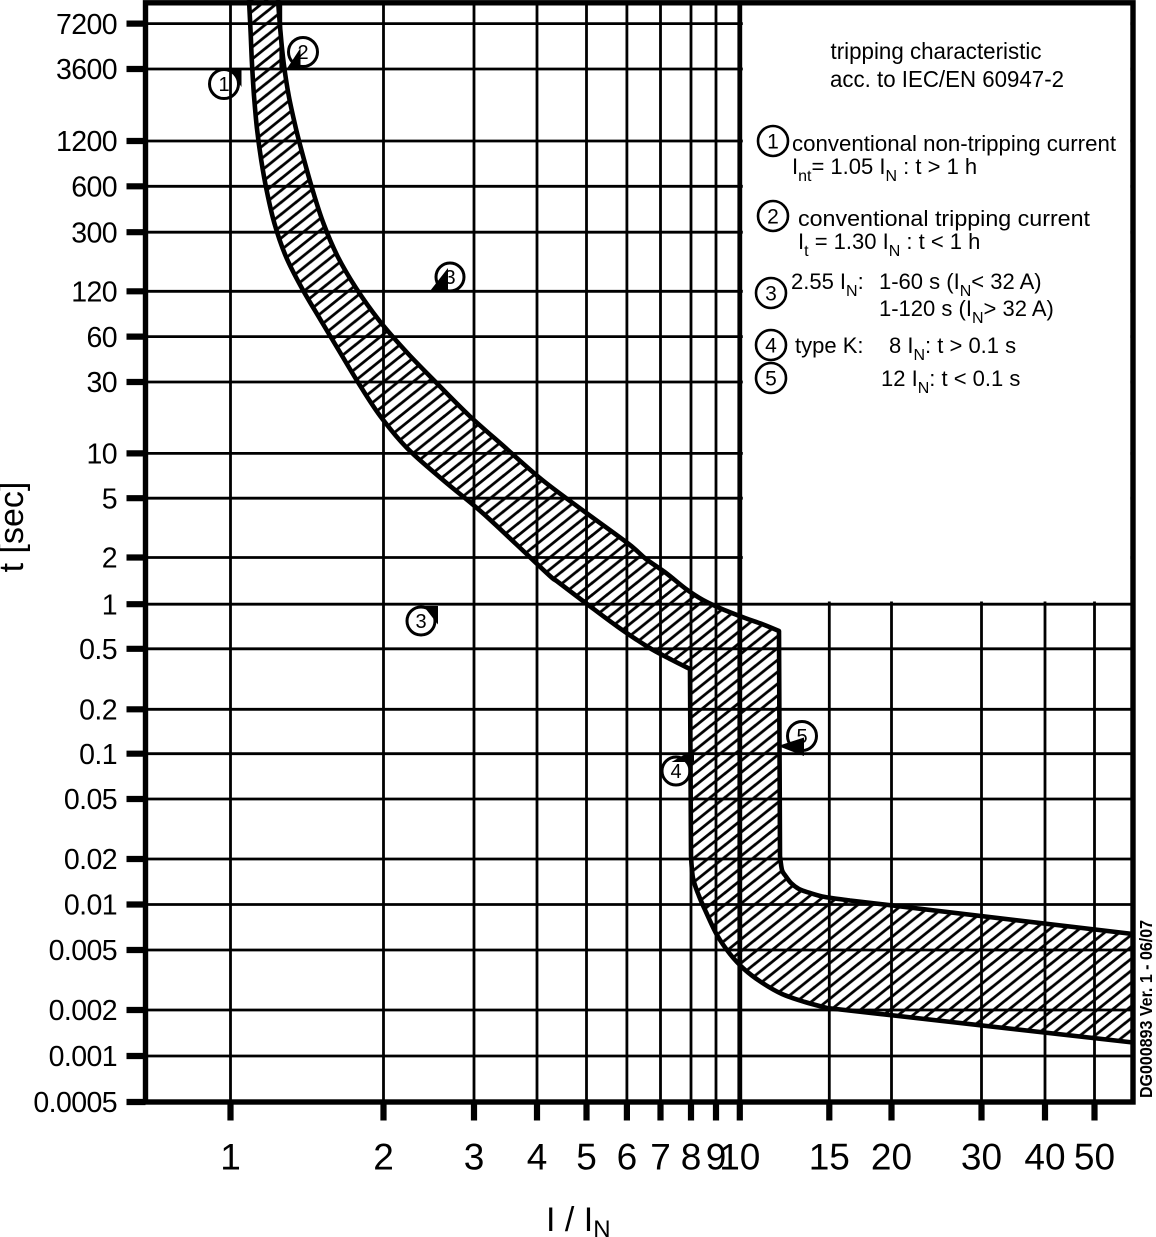 The image size is (1156, 1237). Describe the element at coordinates (691, 1157) in the screenshot. I see `svg-text: 8` at that location.